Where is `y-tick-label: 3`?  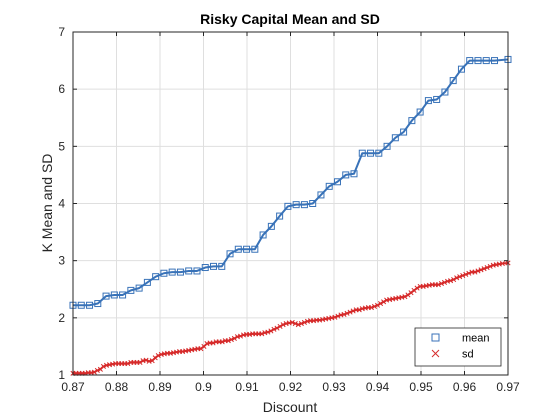 y-tick-label: 3 is located at coordinates (61, 261).